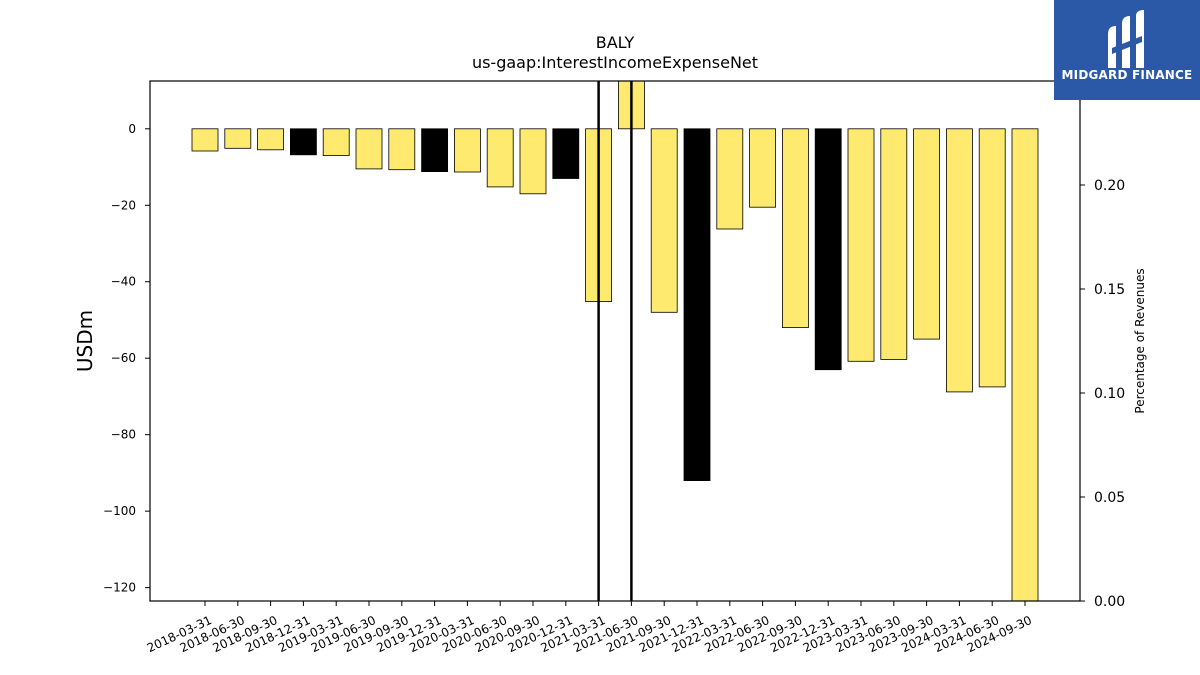 The height and width of the screenshot is (675, 1200). I want to click on y-axis-right: 0.00 0.05 0.10 0.15 0.20, so click(1102, 394).